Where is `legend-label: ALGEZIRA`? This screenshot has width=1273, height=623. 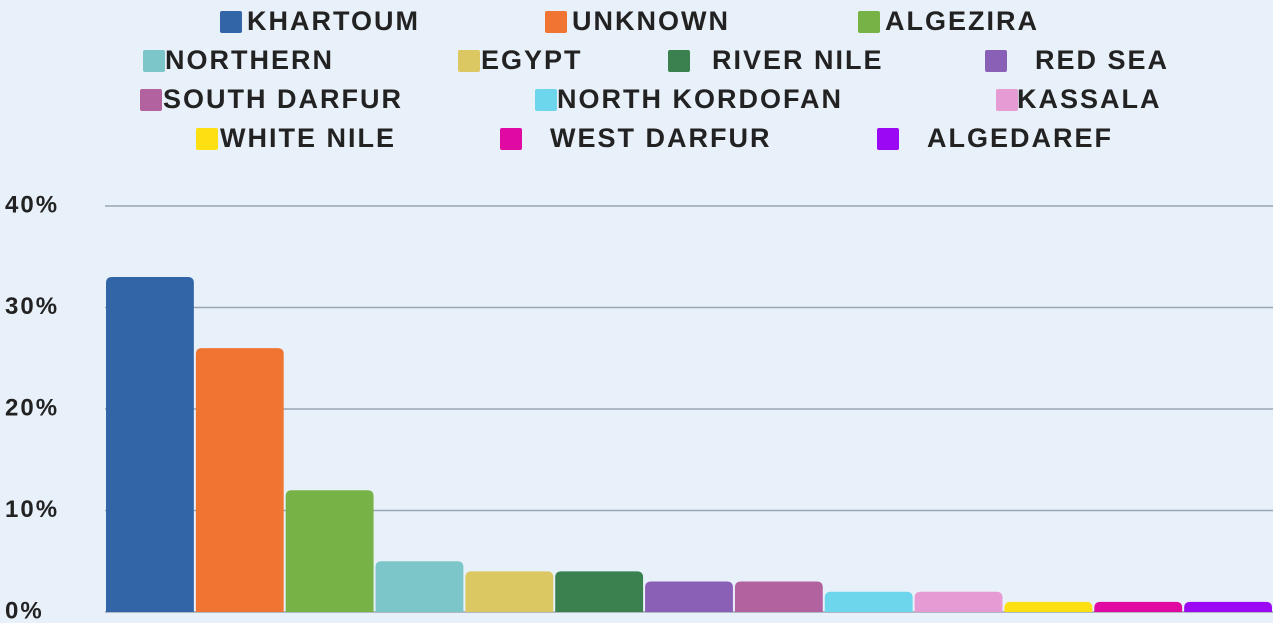 legend-label: ALGEZIRA is located at coordinates (962, 21).